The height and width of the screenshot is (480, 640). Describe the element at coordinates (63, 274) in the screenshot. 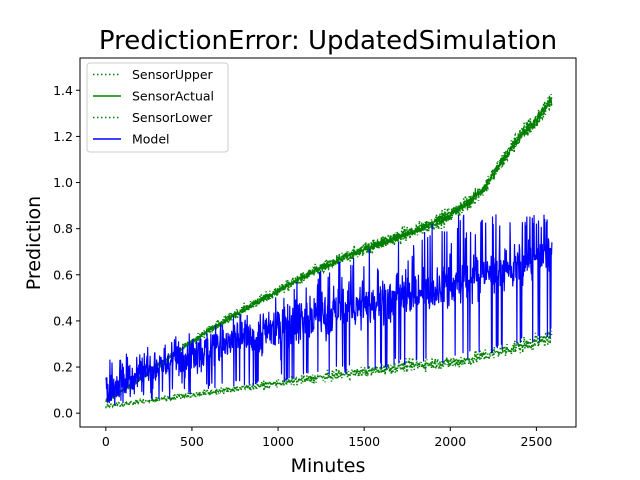

I see `y-tick-label: 0.6` at that location.